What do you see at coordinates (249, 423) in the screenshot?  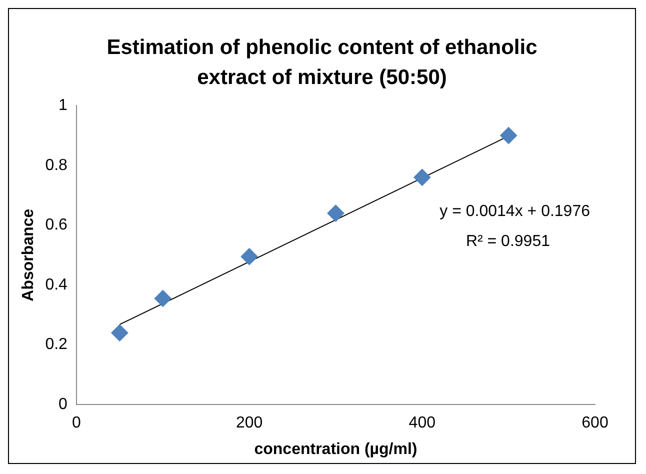 I see `x-tick-label: 200` at bounding box center [249, 423].